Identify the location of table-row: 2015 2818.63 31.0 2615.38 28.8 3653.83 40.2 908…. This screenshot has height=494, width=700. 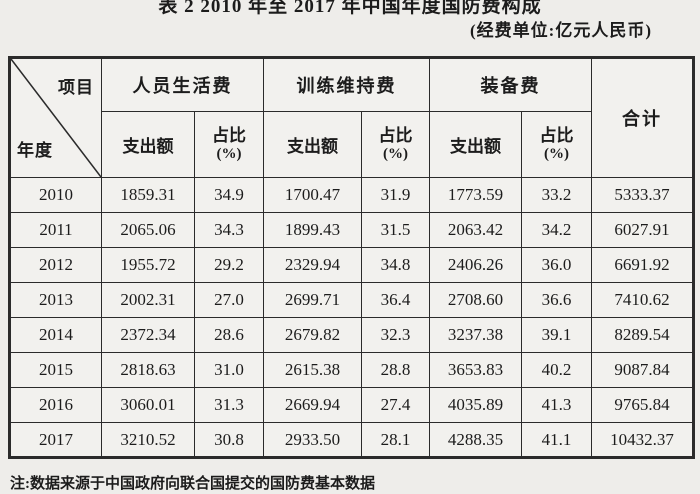
(351, 370).